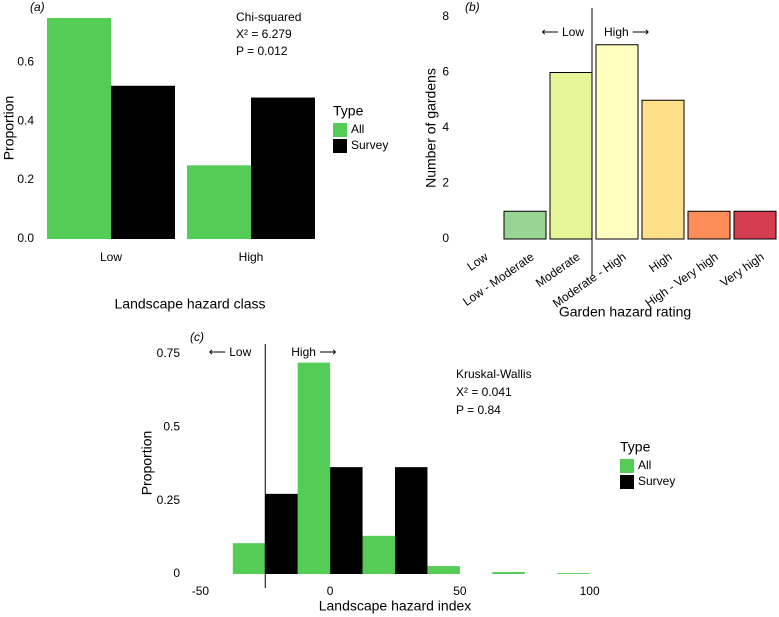 The width and height of the screenshot is (779, 617). Describe the element at coordinates (25, 61) in the screenshot. I see `y-tick-label: 0.6` at that location.